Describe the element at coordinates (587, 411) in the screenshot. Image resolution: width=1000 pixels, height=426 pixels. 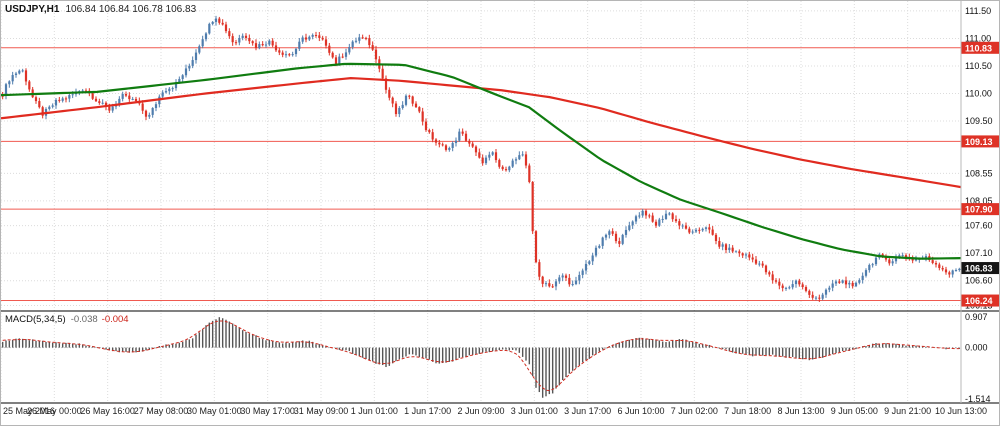
I see `svg-text: 3 Jun 17:00` at that location.